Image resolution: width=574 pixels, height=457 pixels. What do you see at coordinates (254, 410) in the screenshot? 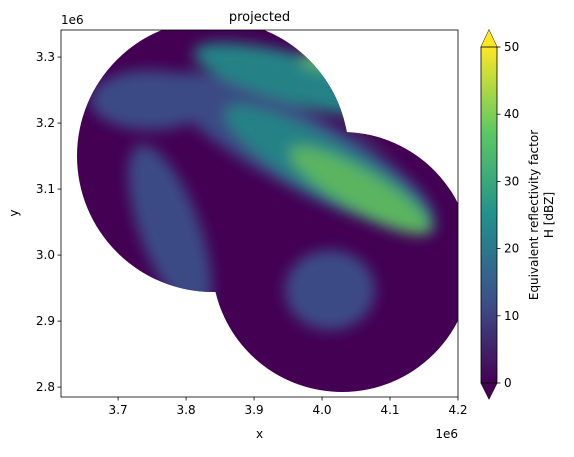
I see `x-tick-label: 3.9` at bounding box center [254, 410].